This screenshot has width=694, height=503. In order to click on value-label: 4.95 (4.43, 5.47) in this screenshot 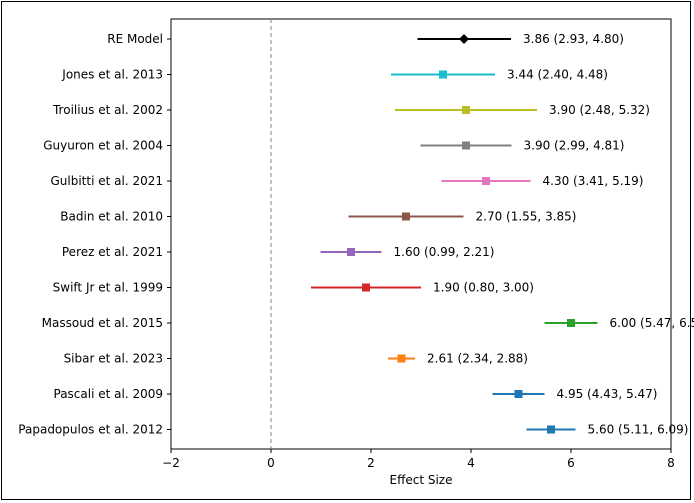, I will do `click(607, 394)`.